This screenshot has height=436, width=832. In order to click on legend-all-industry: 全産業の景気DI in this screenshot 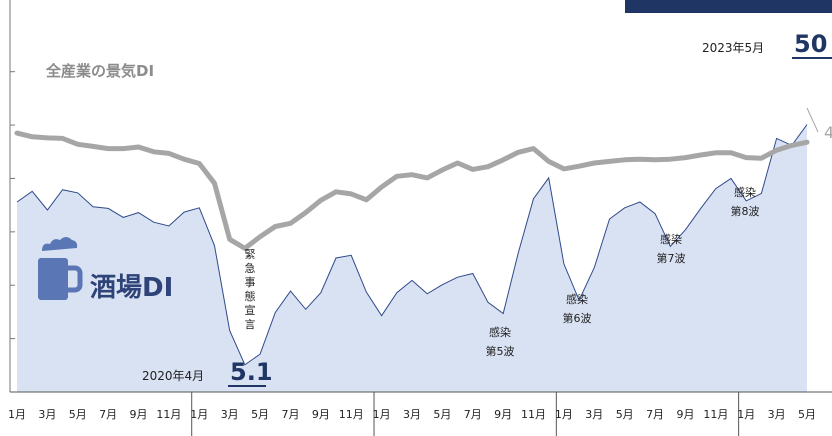, I will do `click(99, 71)`.